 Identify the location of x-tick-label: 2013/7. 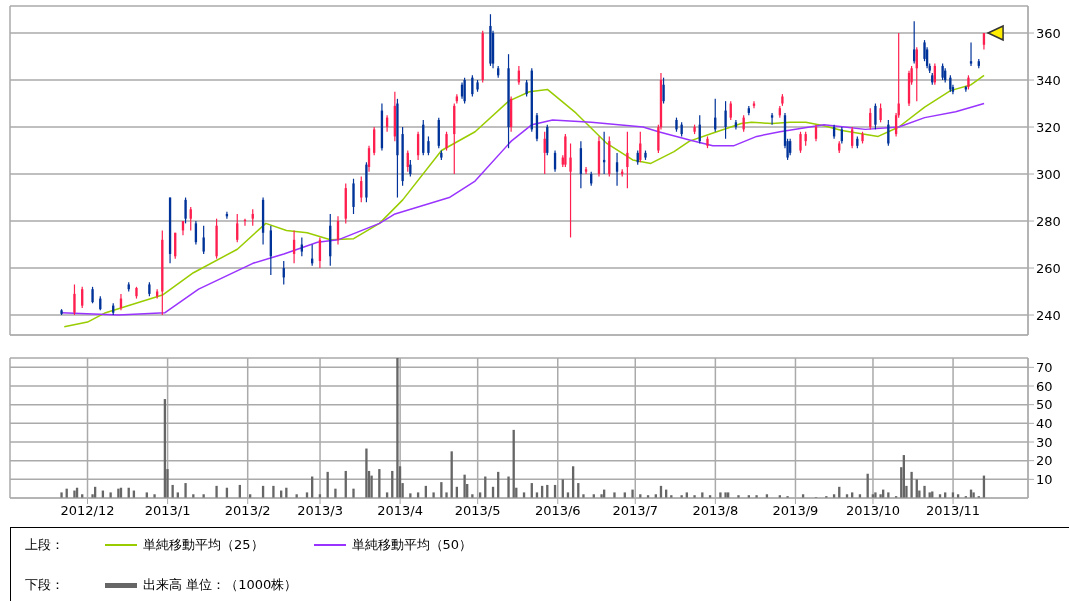
(635, 511).